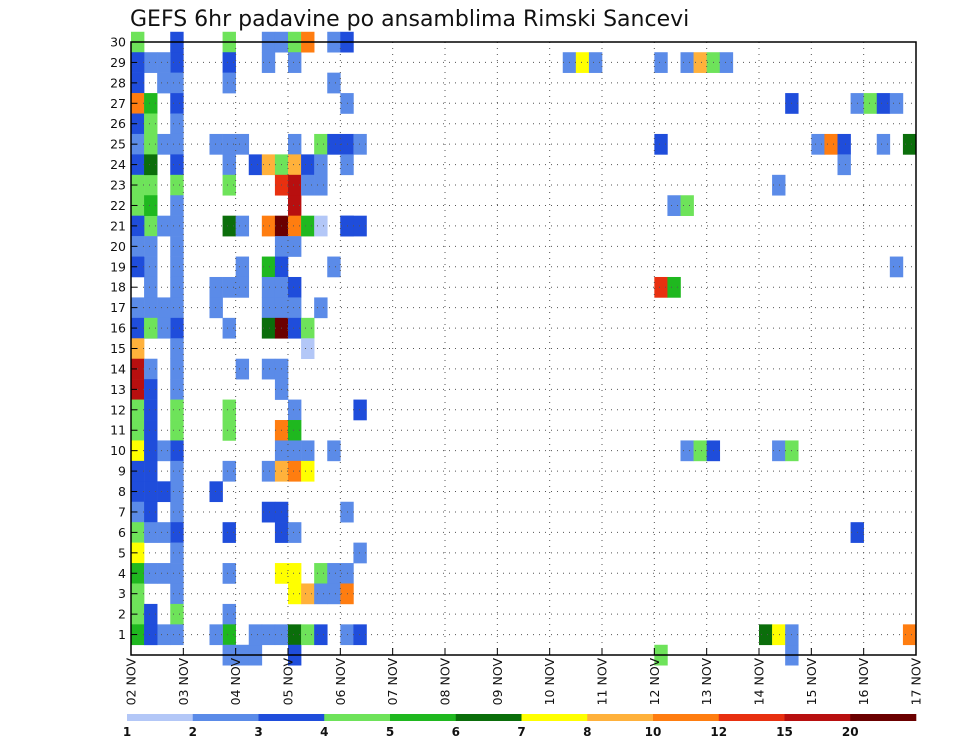 The image size is (960, 742). I want to click on y-tick-label: 11, so click(118, 430).